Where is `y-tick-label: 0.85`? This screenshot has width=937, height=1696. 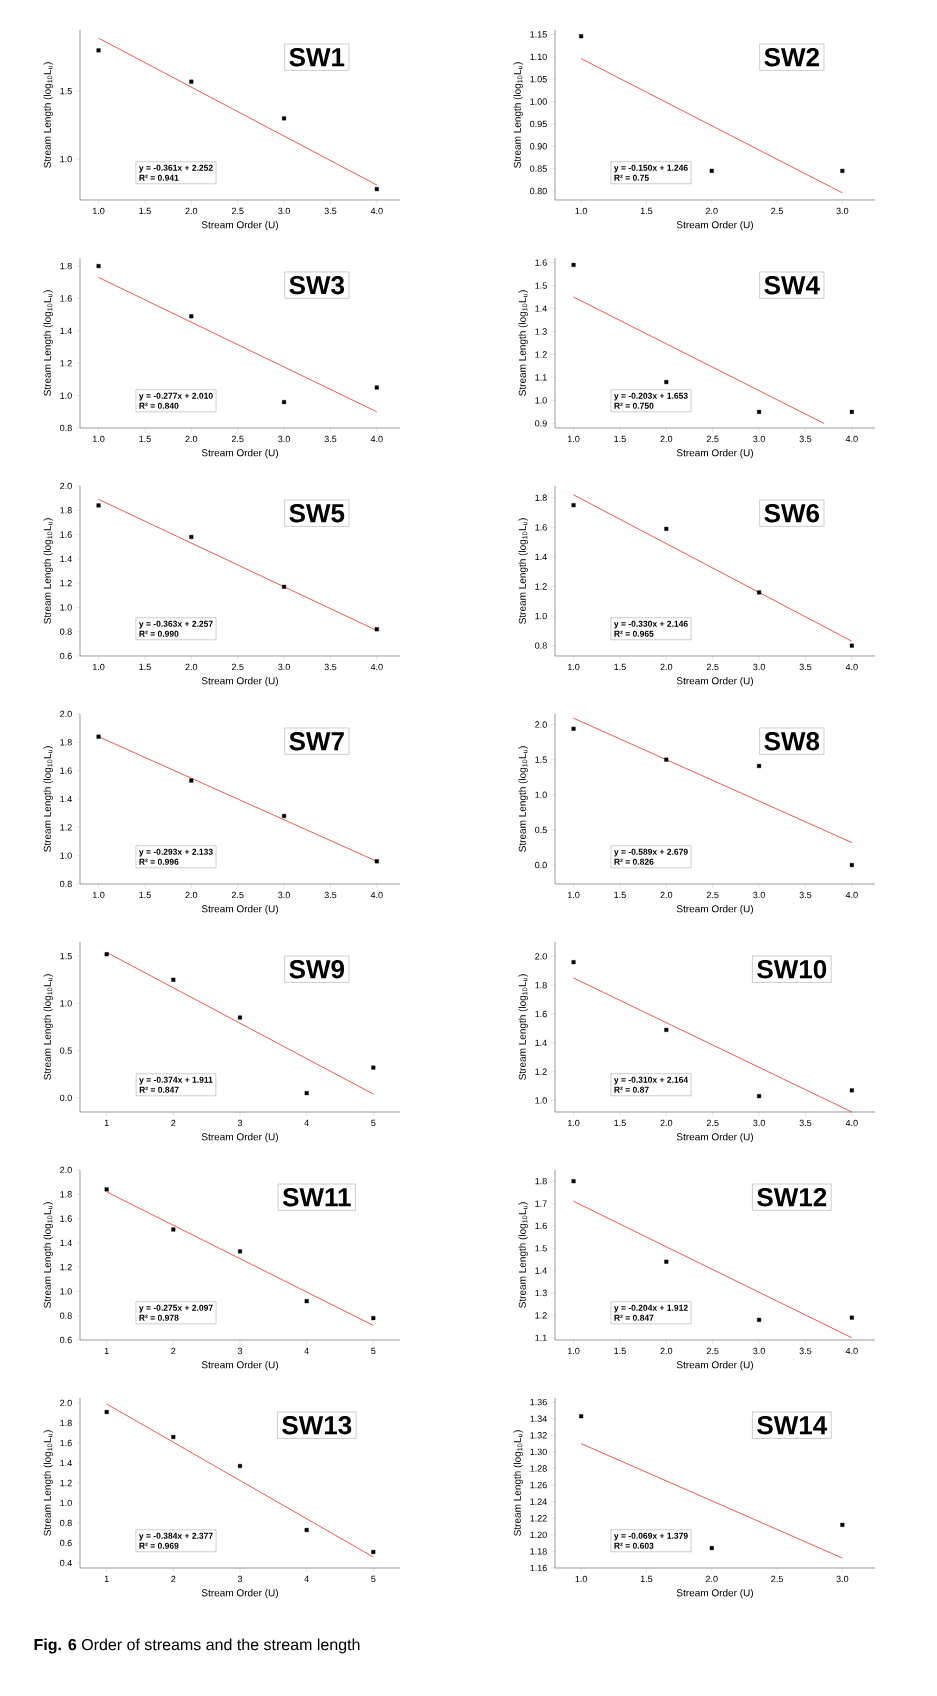 y-tick-label: 0.85 is located at coordinates (538, 168).